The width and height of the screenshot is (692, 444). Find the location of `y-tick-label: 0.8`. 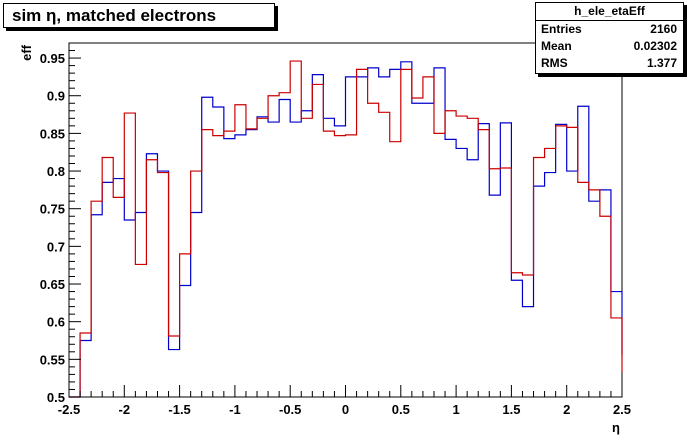

y-tick-label: 0.8 is located at coordinates (56, 171).